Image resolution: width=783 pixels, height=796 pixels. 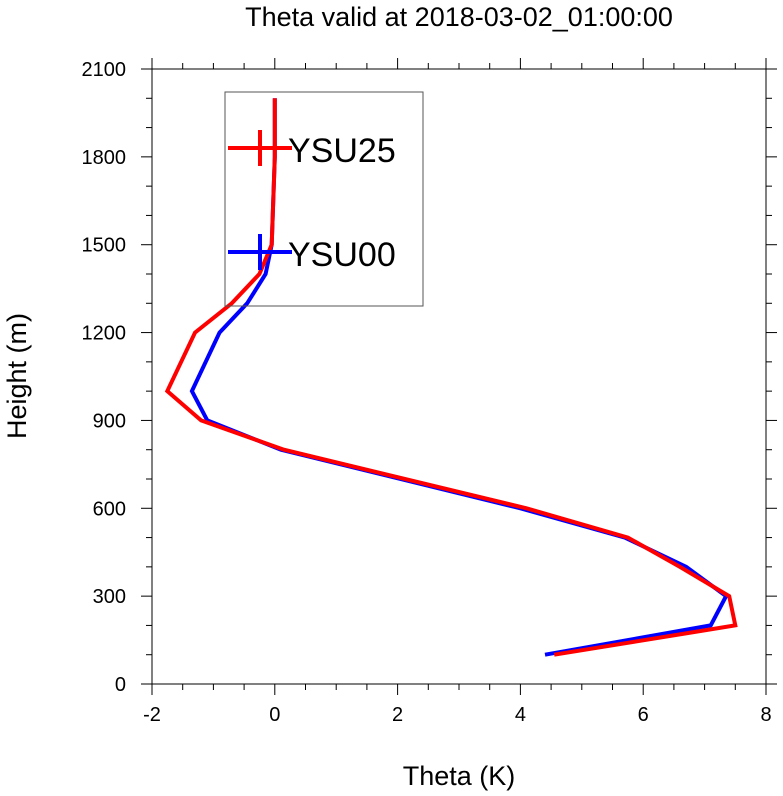 I want to click on y-tick-label: 300, so click(x=109, y=597).